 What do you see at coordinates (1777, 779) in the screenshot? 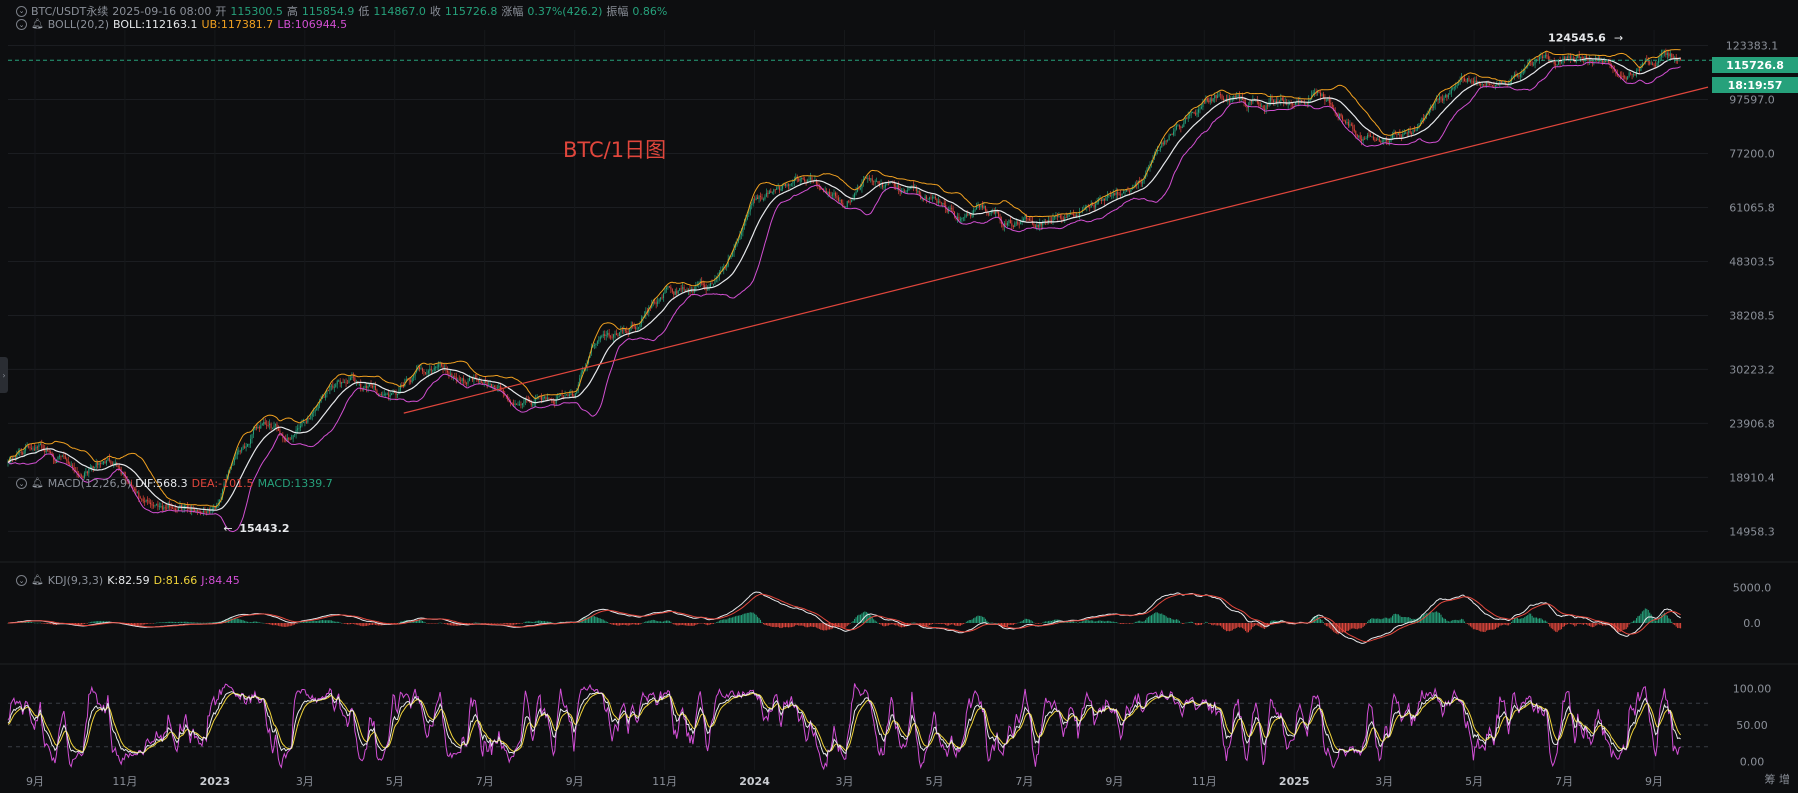
I see `corner-label: 筹 增` at bounding box center [1777, 779].